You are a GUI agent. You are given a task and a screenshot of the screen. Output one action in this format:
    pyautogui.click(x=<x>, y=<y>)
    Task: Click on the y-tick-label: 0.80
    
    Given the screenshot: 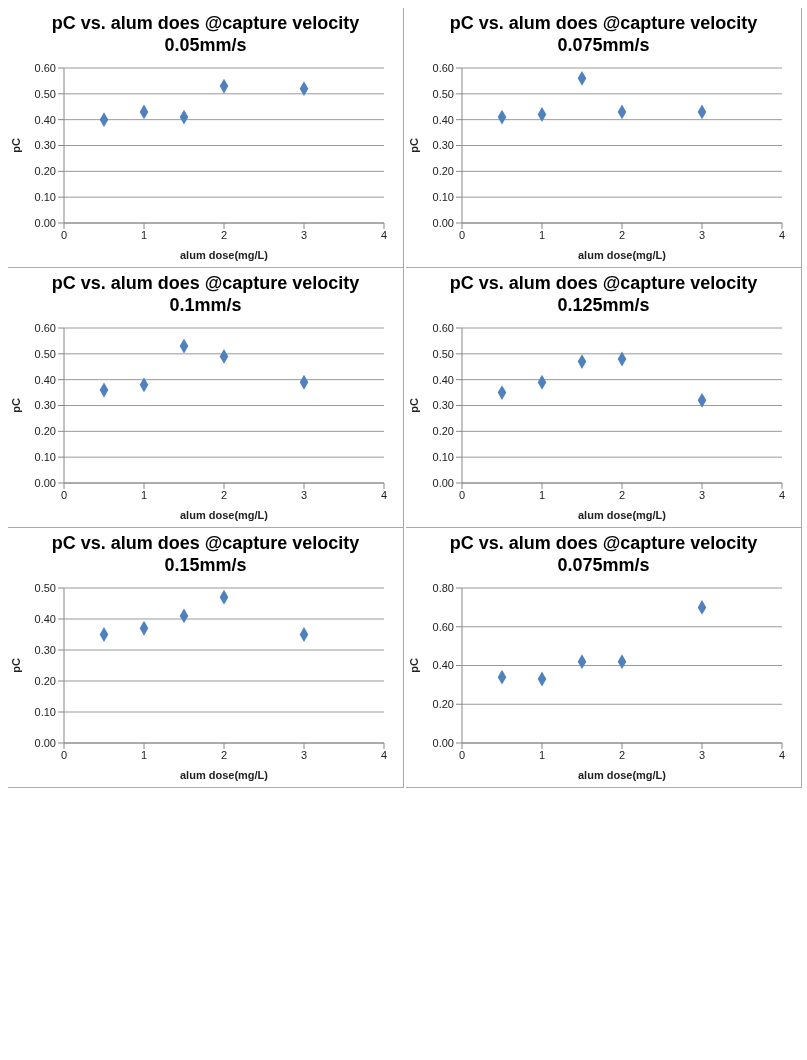 What is the action you would take?
    pyautogui.click(x=443, y=587)
    